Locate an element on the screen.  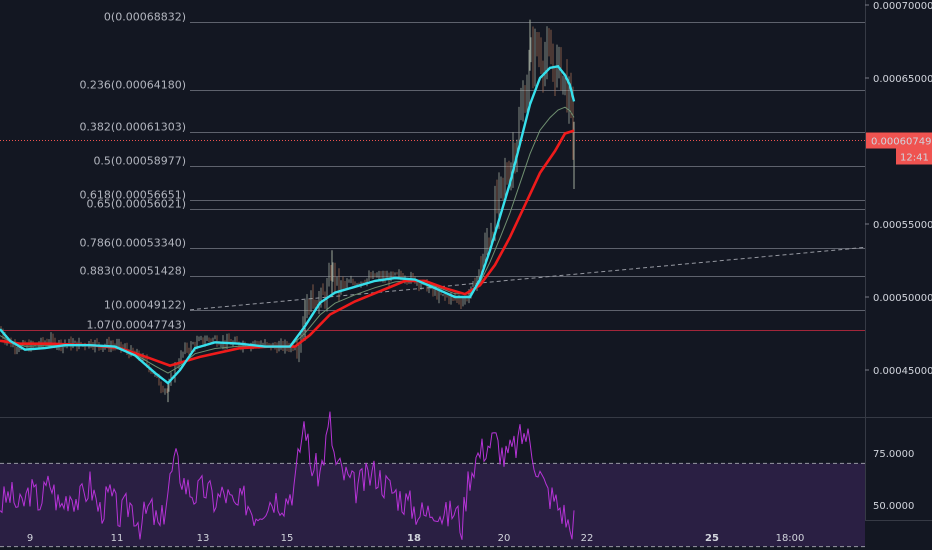
time-axis-label: 22 is located at coordinates (587, 538).